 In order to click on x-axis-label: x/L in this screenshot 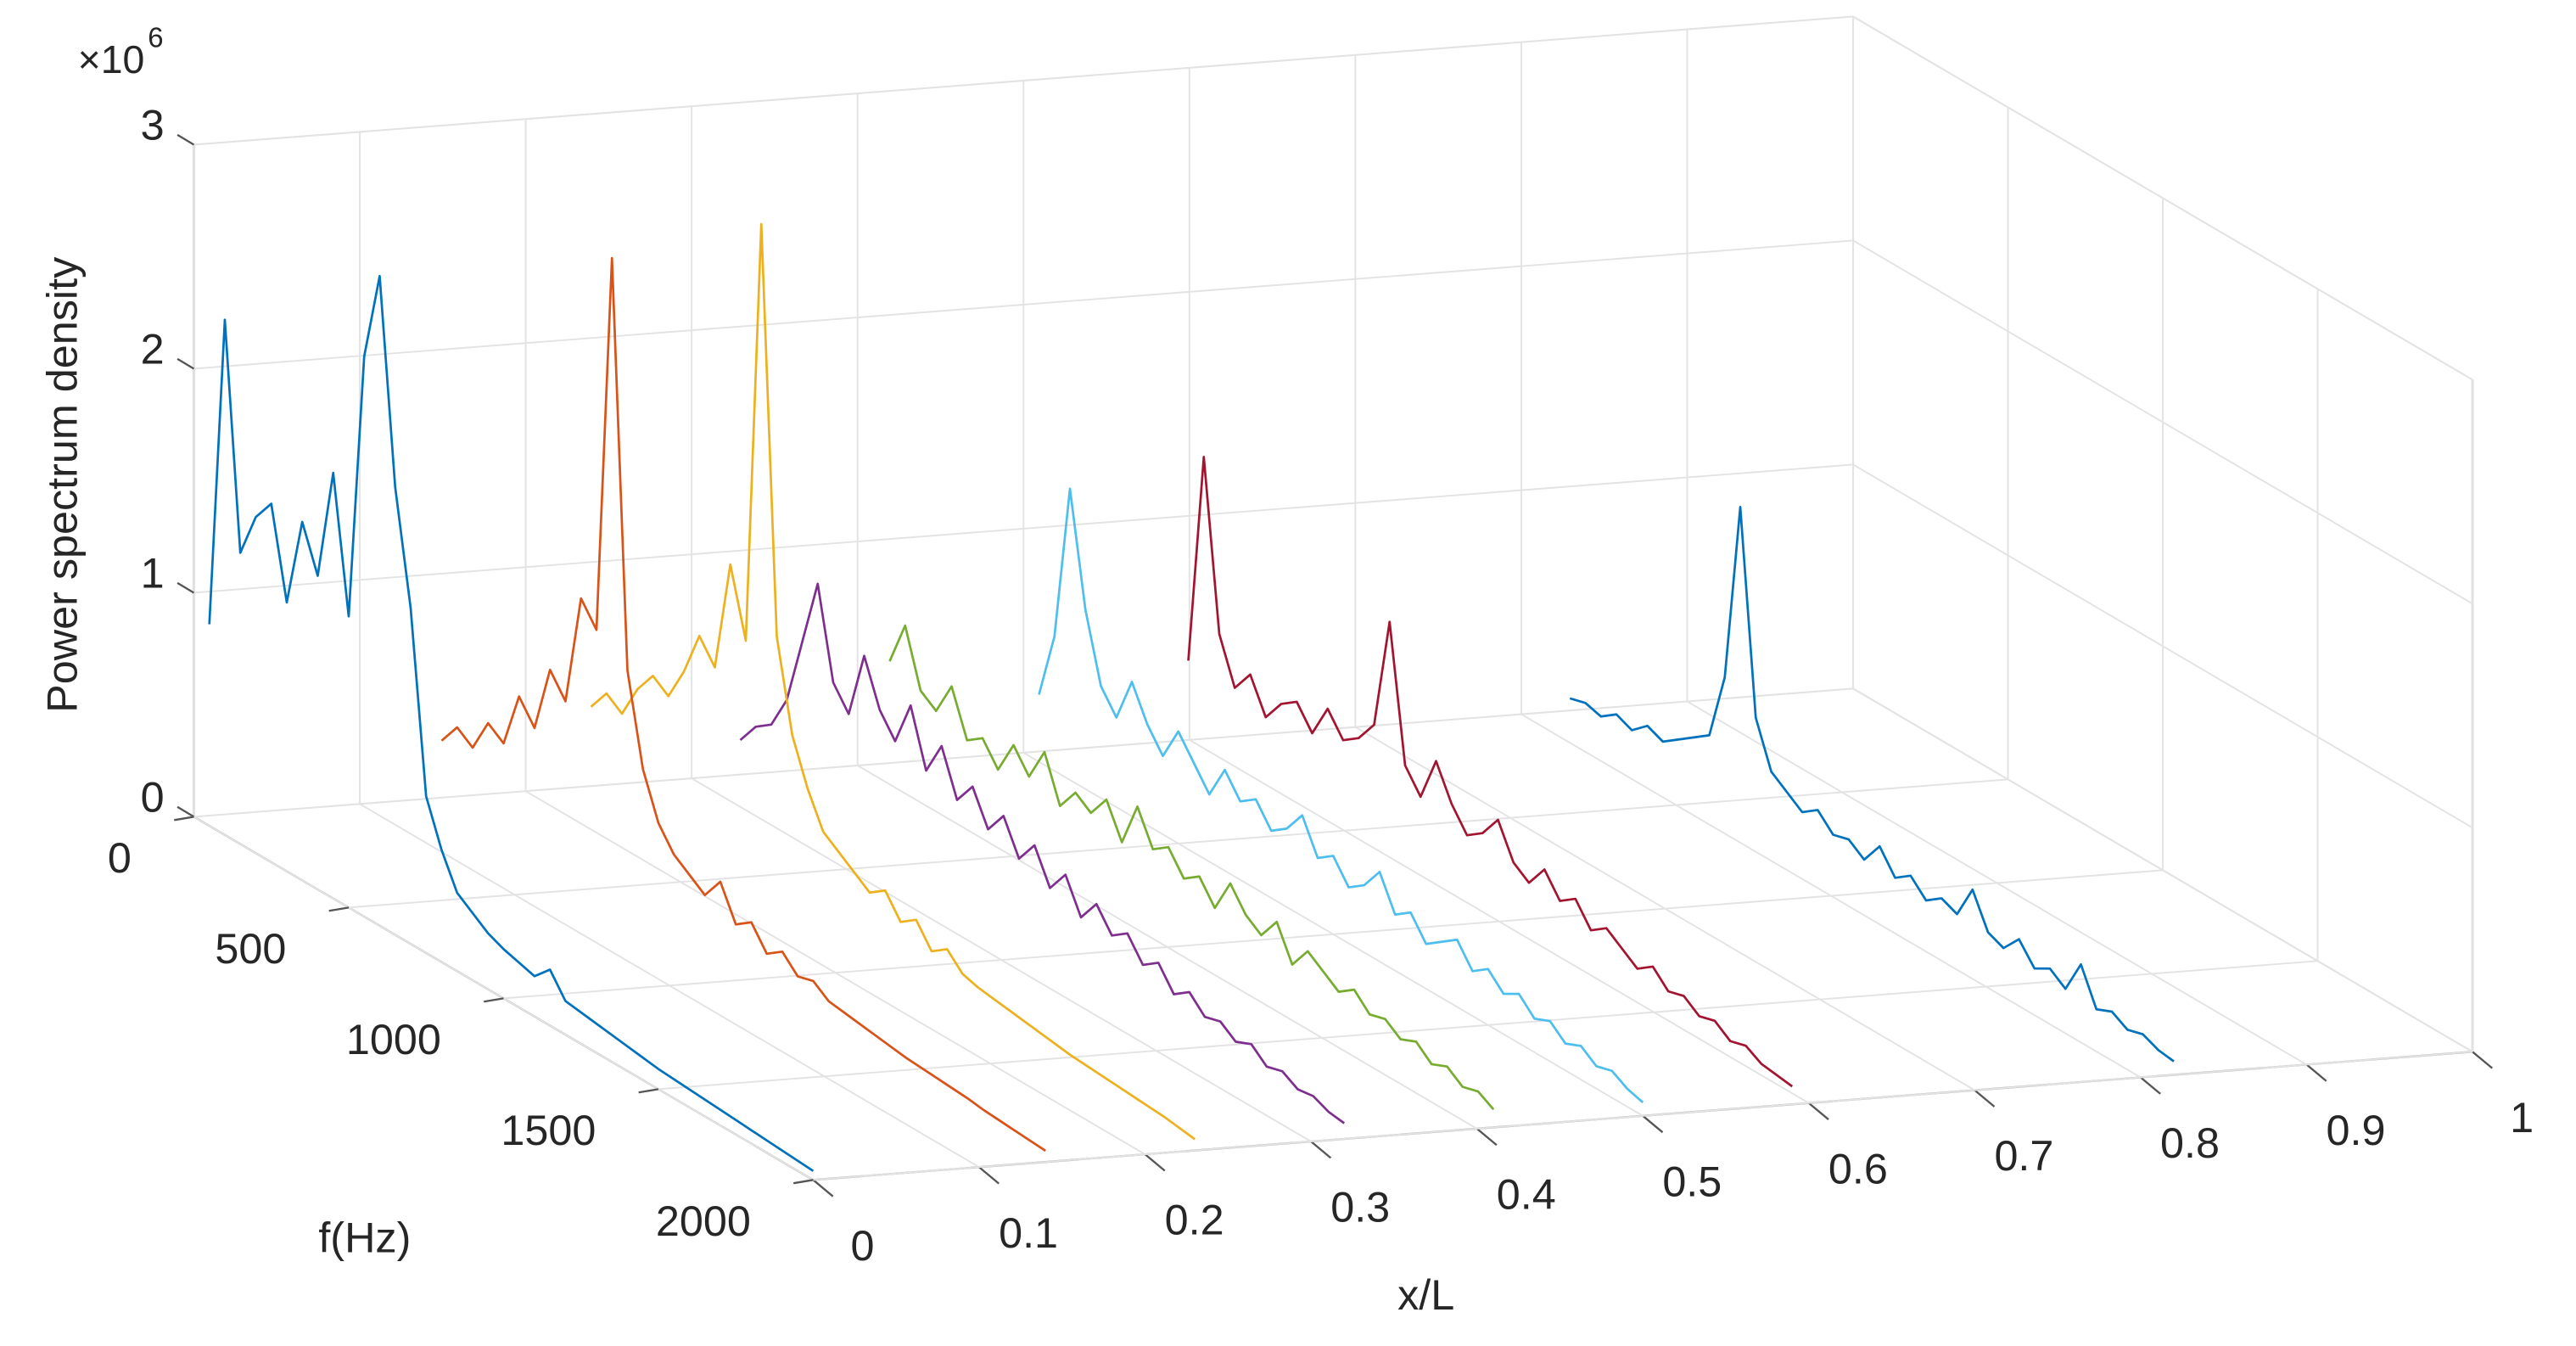, I will do `click(1426, 1294)`.